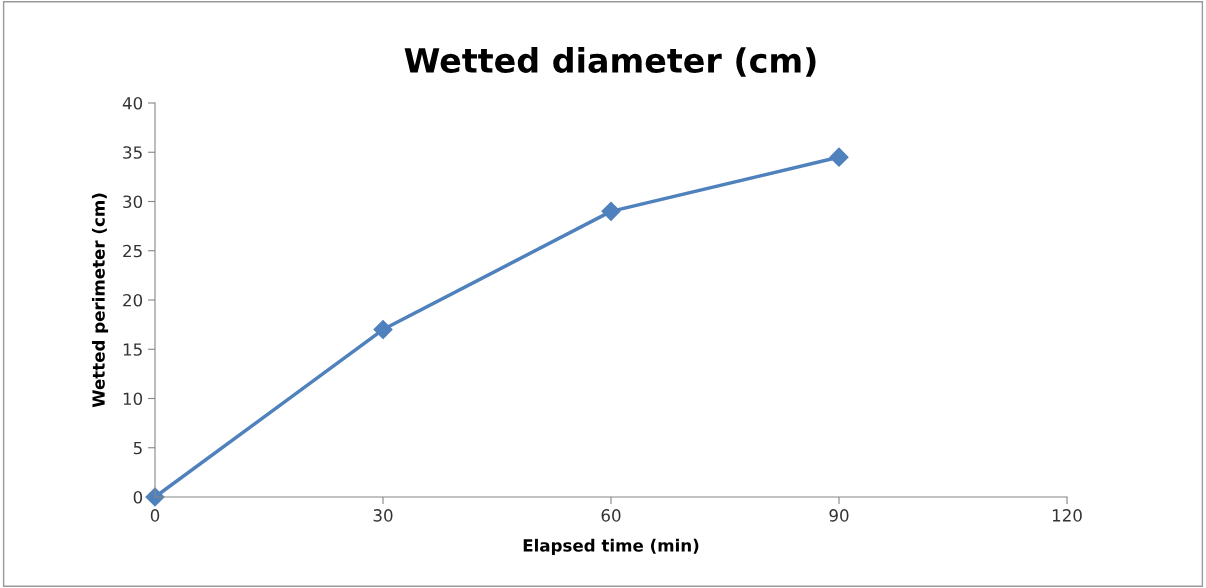 The height and width of the screenshot is (588, 1206). I want to click on y-tick-label: 0, so click(138, 497).